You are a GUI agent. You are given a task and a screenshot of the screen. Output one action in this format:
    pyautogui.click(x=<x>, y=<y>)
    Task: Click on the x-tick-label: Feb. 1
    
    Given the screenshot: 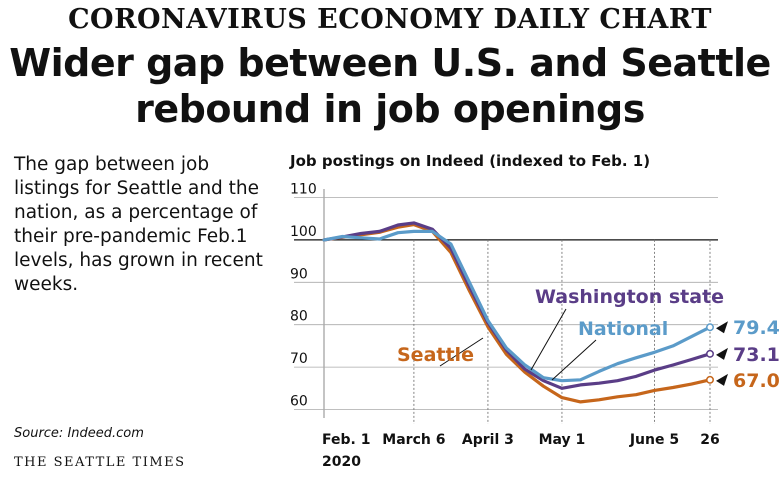 What is the action you would take?
    pyautogui.click(x=346, y=440)
    